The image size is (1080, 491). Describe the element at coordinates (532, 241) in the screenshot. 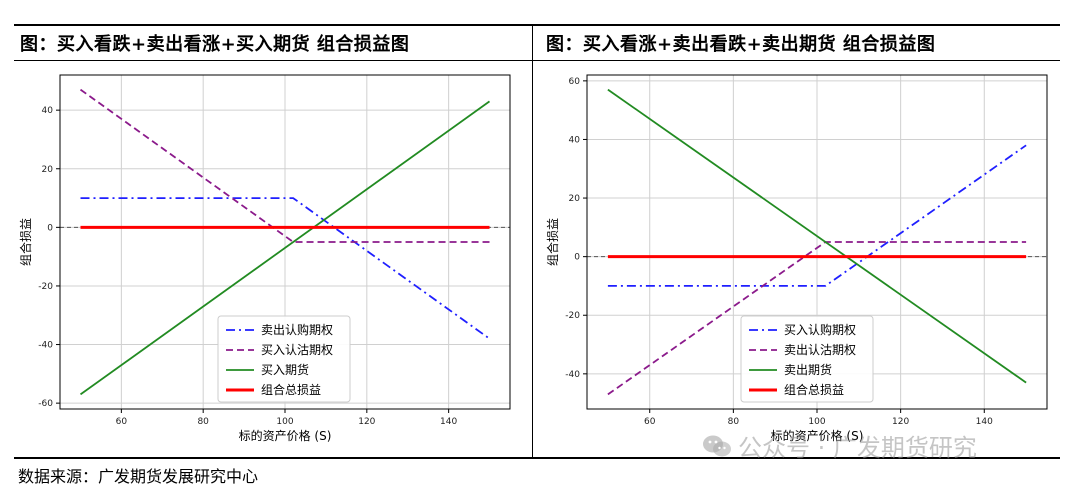

I see `panel-separator` at that location.